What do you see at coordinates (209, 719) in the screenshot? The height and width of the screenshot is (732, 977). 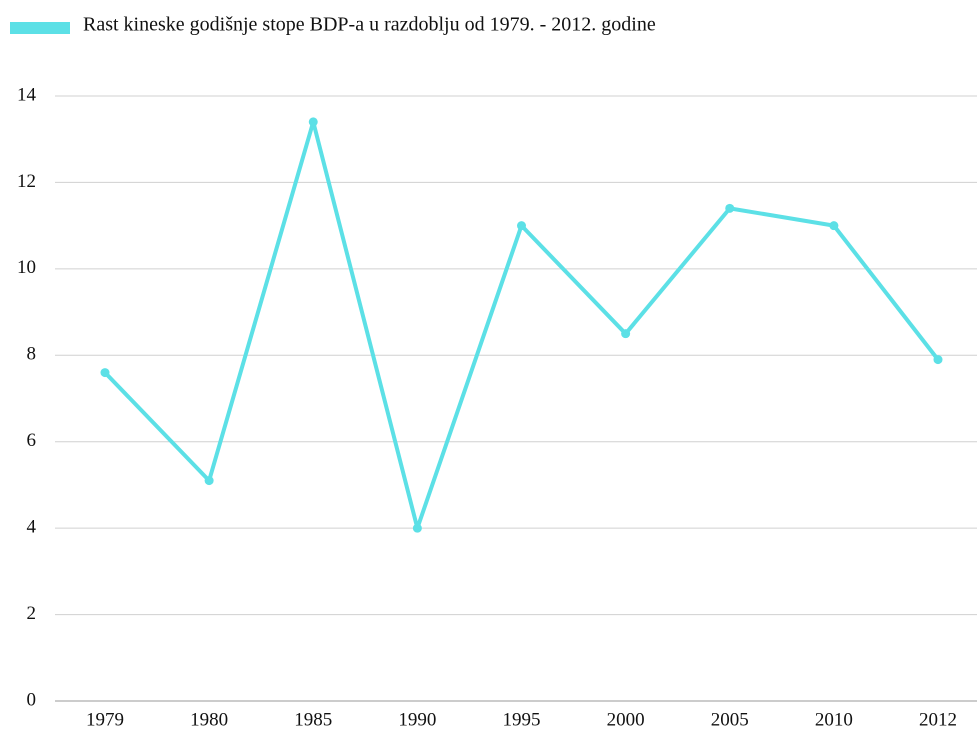 I see `x-tick-label: 1980` at bounding box center [209, 719].